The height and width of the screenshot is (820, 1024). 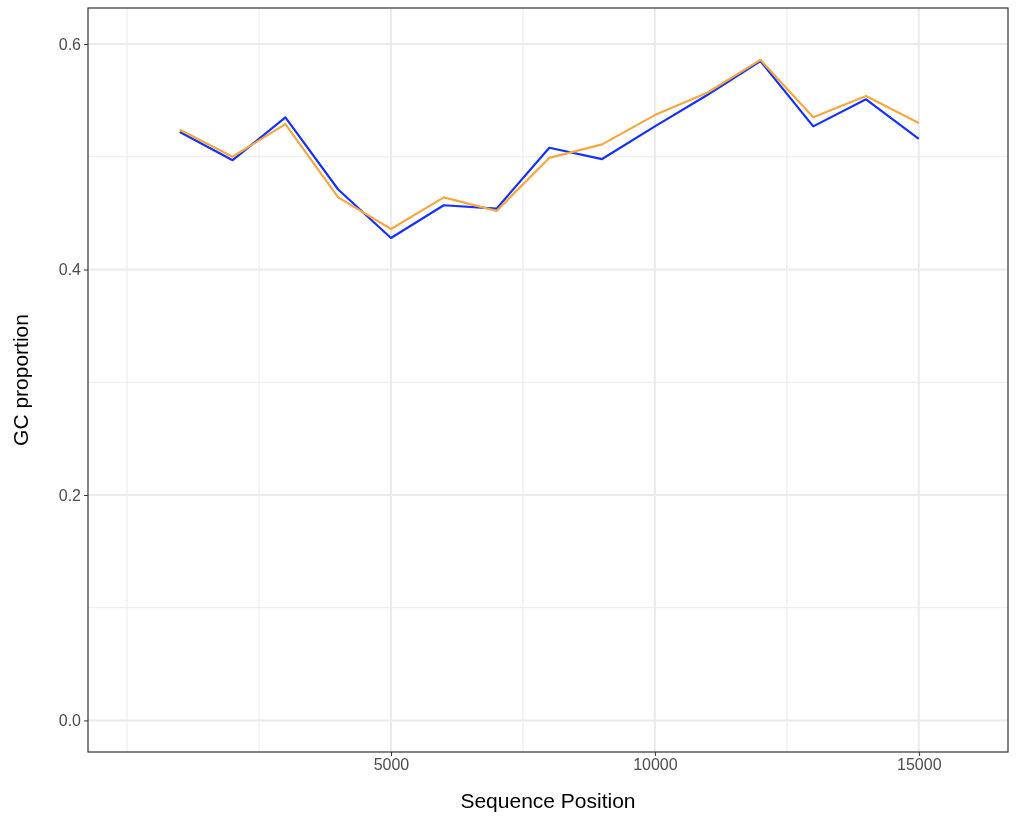 What do you see at coordinates (655, 765) in the screenshot?
I see `x-tick-label: 10000` at bounding box center [655, 765].